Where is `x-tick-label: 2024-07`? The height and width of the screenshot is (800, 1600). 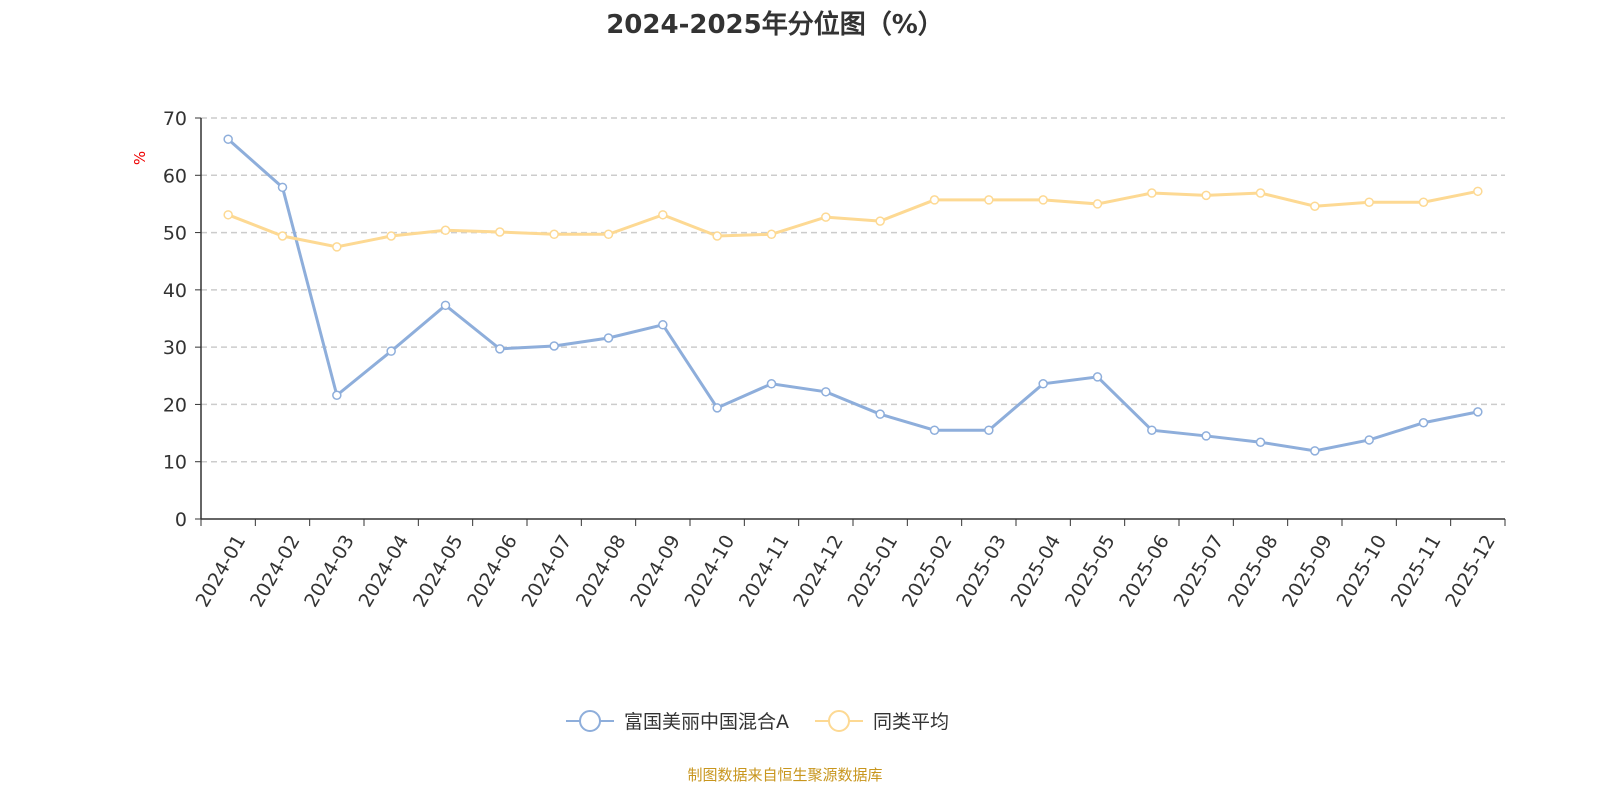
x-tick-label: 2024-07 is located at coordinates (547, 571).